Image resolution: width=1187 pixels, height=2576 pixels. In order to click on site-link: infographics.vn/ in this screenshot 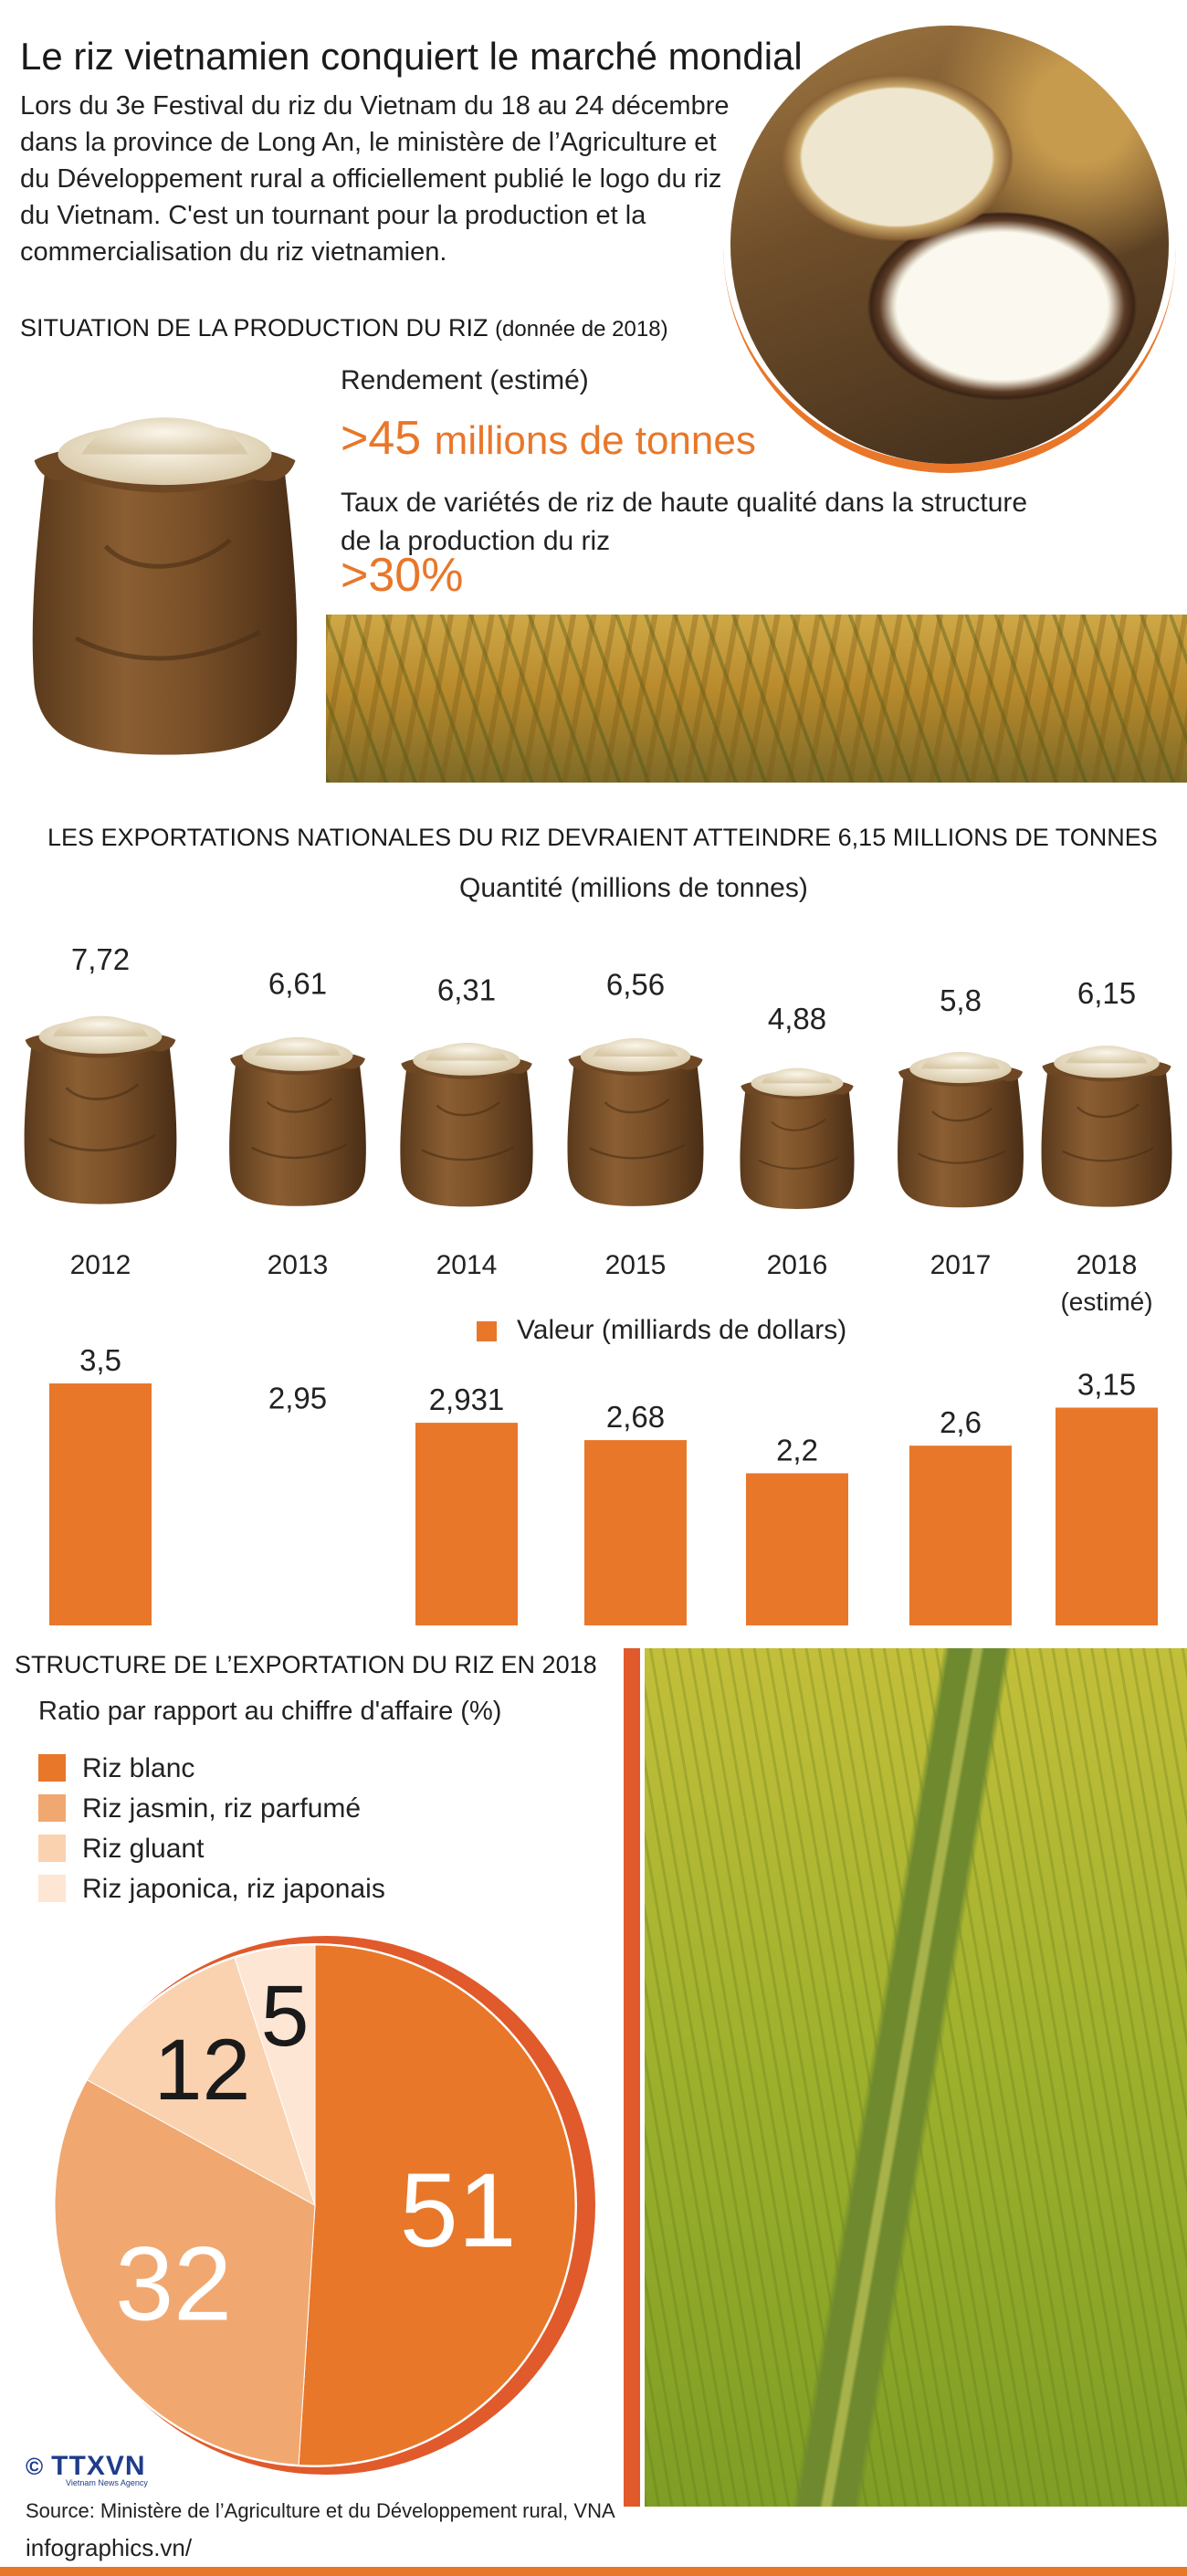, I will do `click(109, 2547)`.